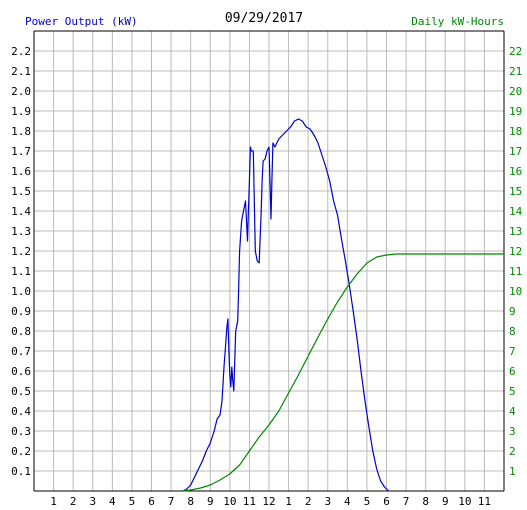 This screenshot has width=527, height=510. I want to click on y-right-tick-label: 4, so click(512, 411).